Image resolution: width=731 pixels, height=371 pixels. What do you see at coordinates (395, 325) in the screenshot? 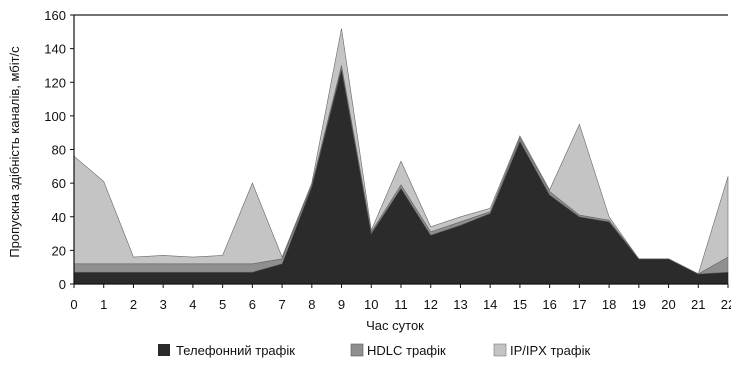
I see `x-axis-label: Час суток` at bounding box center [395, 325].